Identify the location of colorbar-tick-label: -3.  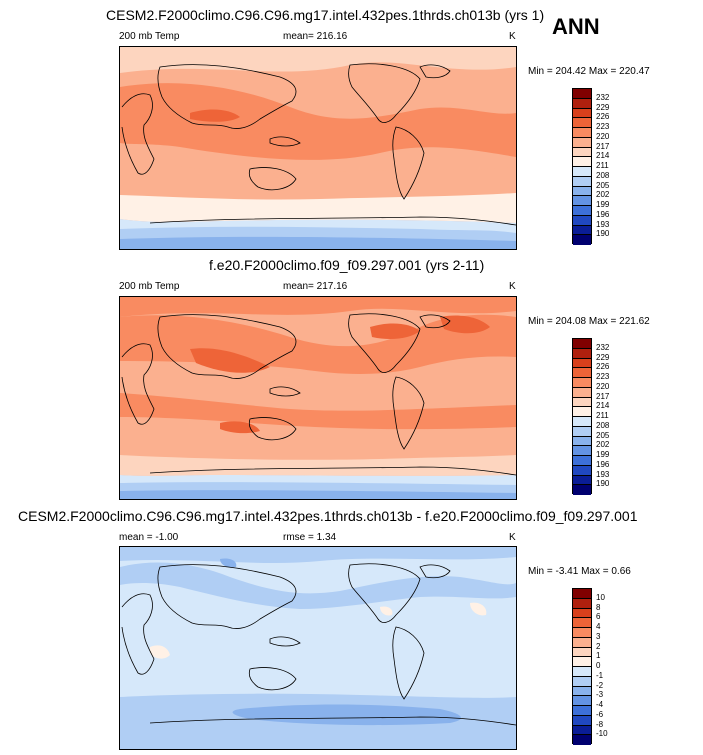
(600, 695).